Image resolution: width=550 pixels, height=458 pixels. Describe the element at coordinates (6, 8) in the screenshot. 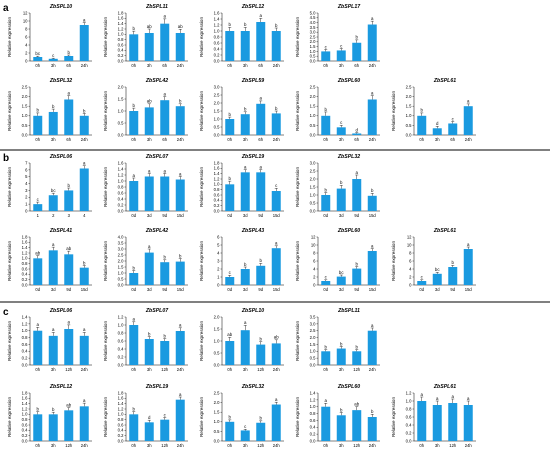

I see `panel-label: a` at that location.